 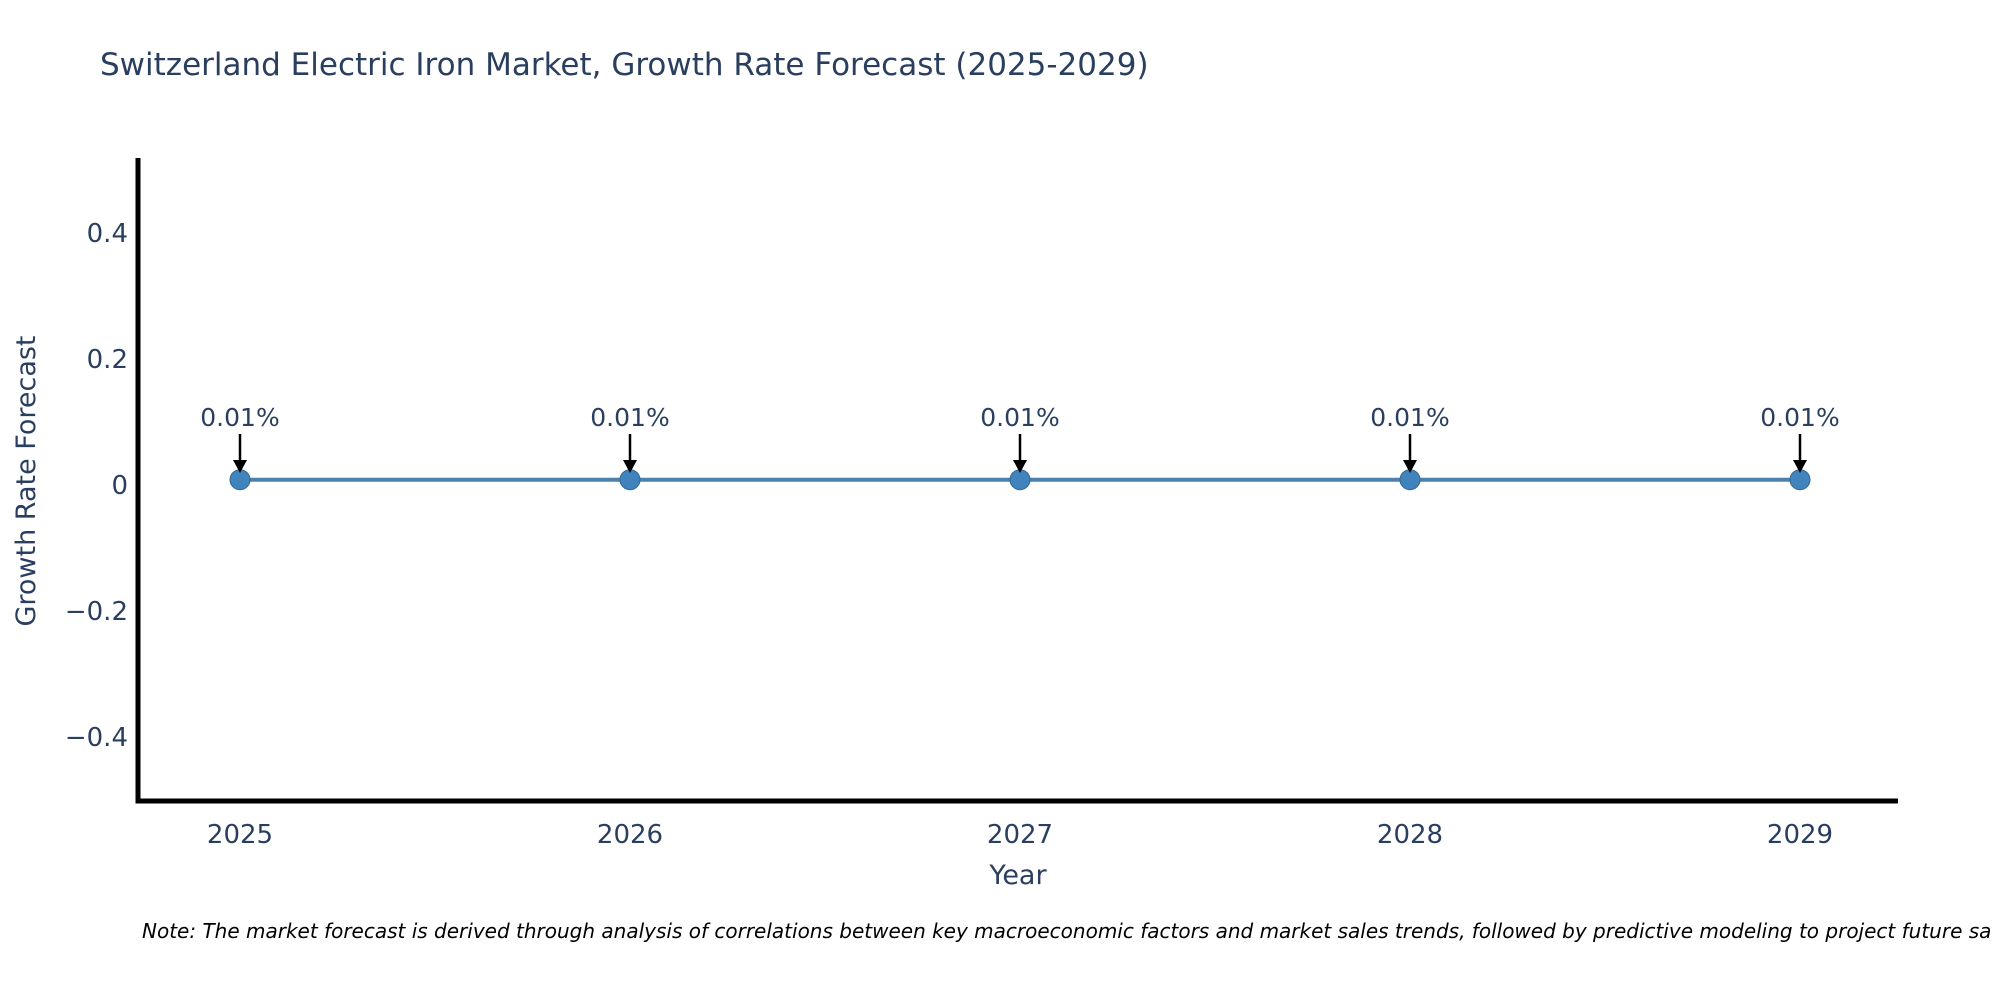 What do you see at coordinates (1410, 835) in the screenshot?
I see `x-tick-label: 2028` at bounding box center [1410, 835].